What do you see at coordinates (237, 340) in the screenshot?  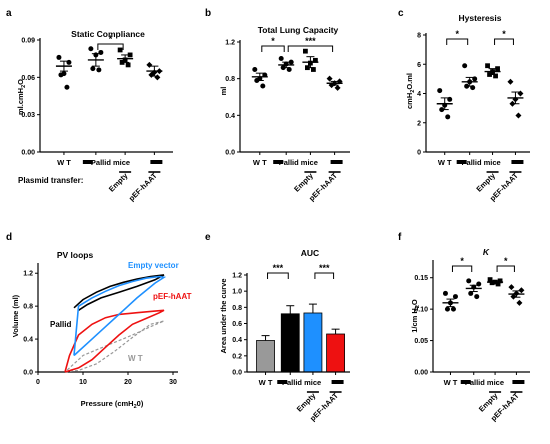 I see `e-y-tick-label: 0.4` at bounding box center [237, 340].